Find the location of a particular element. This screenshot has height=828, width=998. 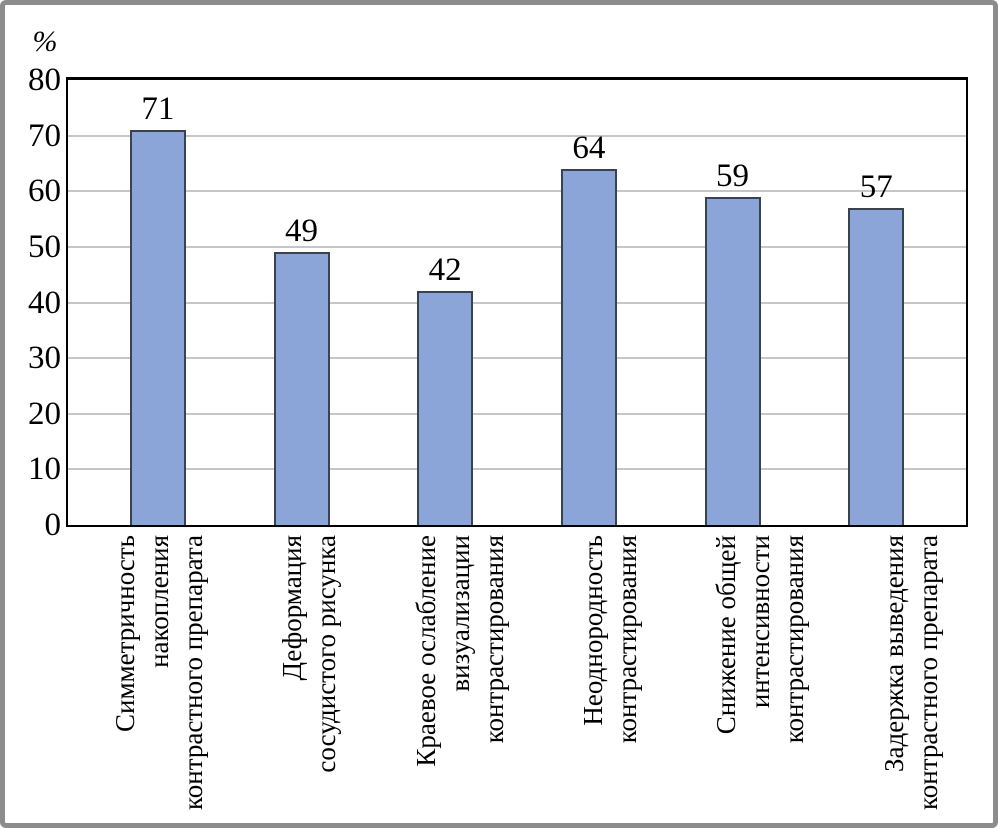

category-label-slot: Деформация сосудистого рисунка is located at coordinates (309, 675).